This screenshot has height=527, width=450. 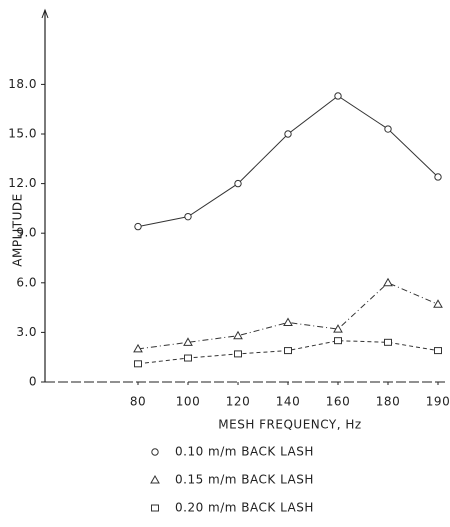 What do you see at coordinates (22, 134) in the screenshot?
I see `y-tick-label: 15.0` at bounding box center [22, 134].